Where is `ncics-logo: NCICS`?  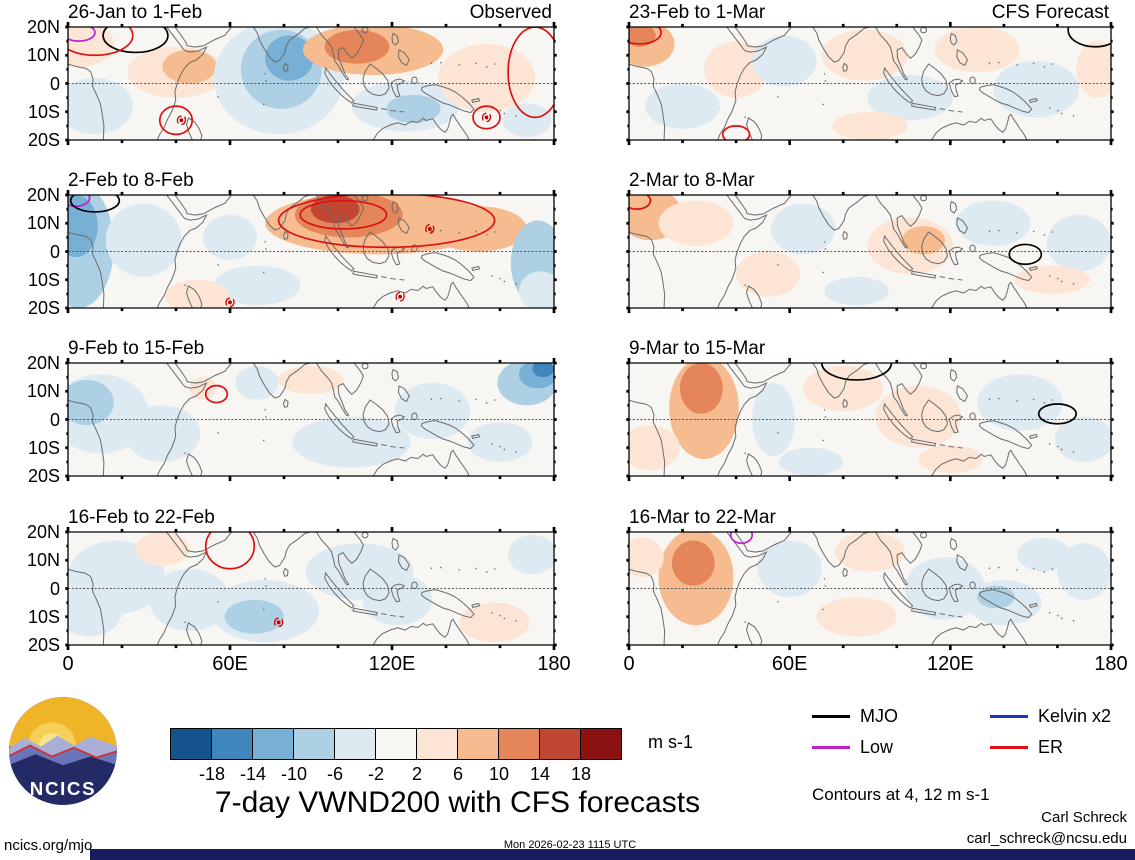
ncics-logo: NCICS is located at coordinates (63, 751).